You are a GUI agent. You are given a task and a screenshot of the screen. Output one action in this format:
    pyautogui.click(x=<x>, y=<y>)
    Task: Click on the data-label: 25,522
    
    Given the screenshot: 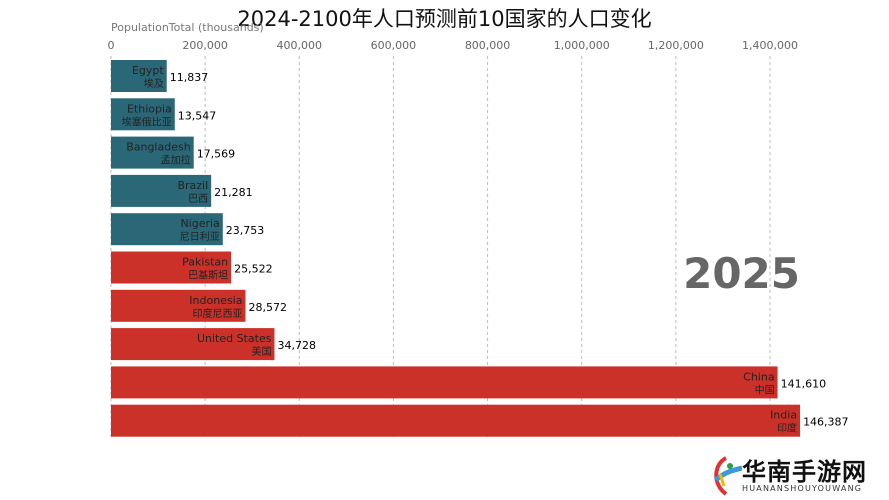 What is the action you would take?
    pyautogui.click(x=253, y=269)
    